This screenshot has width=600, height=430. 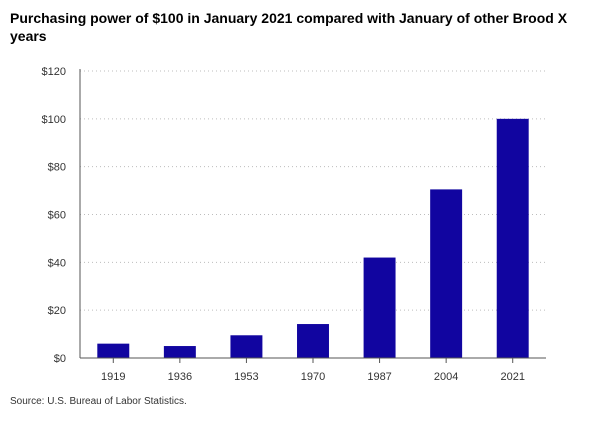 I want to click on y-axis: $0 $20 $40 $60 $80 $100 $120, so click(x=61, y=215).